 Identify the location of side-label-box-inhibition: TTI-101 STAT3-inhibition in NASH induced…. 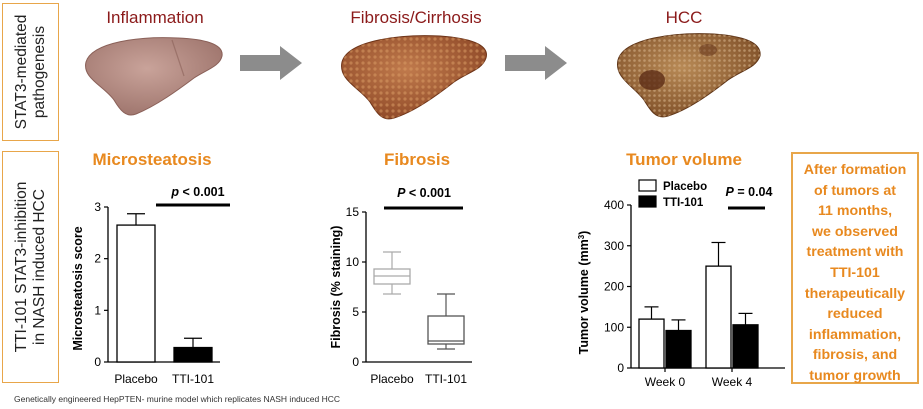
(30, 267).